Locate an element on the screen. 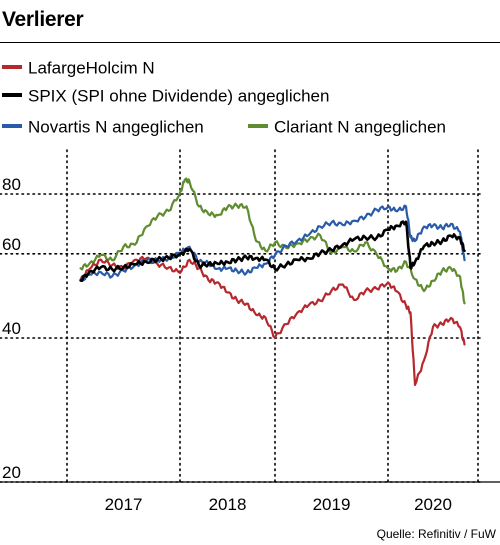 Image resolution: width=500 pixels, height=545 pixels. x-tick-label: 2019 is located at coordinates (332, 504).